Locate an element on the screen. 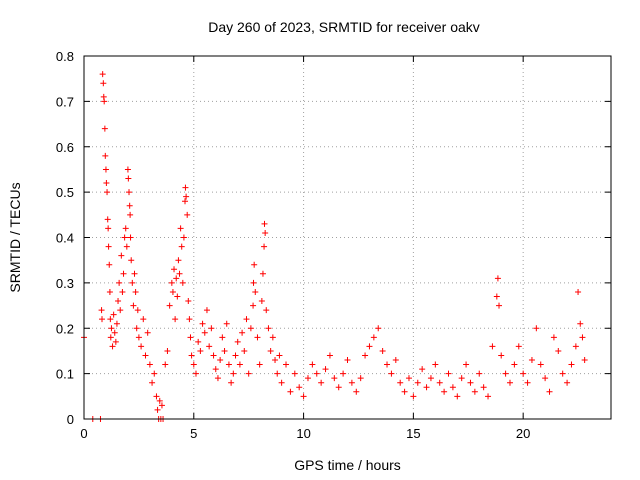 The image size is (640, 480). y-tick-label: 0.6 is located at coordinates (65, 147).